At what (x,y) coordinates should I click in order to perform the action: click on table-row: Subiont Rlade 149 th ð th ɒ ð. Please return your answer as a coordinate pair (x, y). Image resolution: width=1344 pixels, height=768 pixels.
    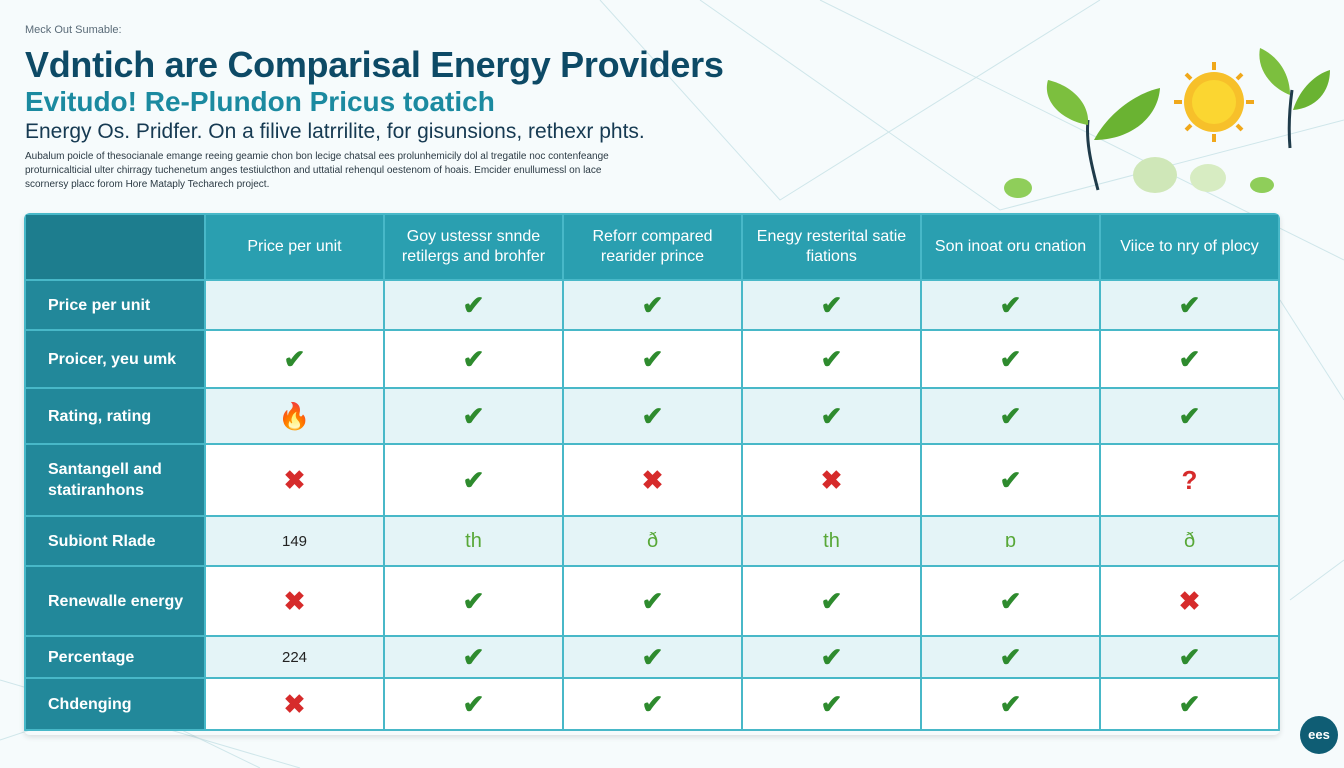
    Looking at the image, I should click on (652, 541).